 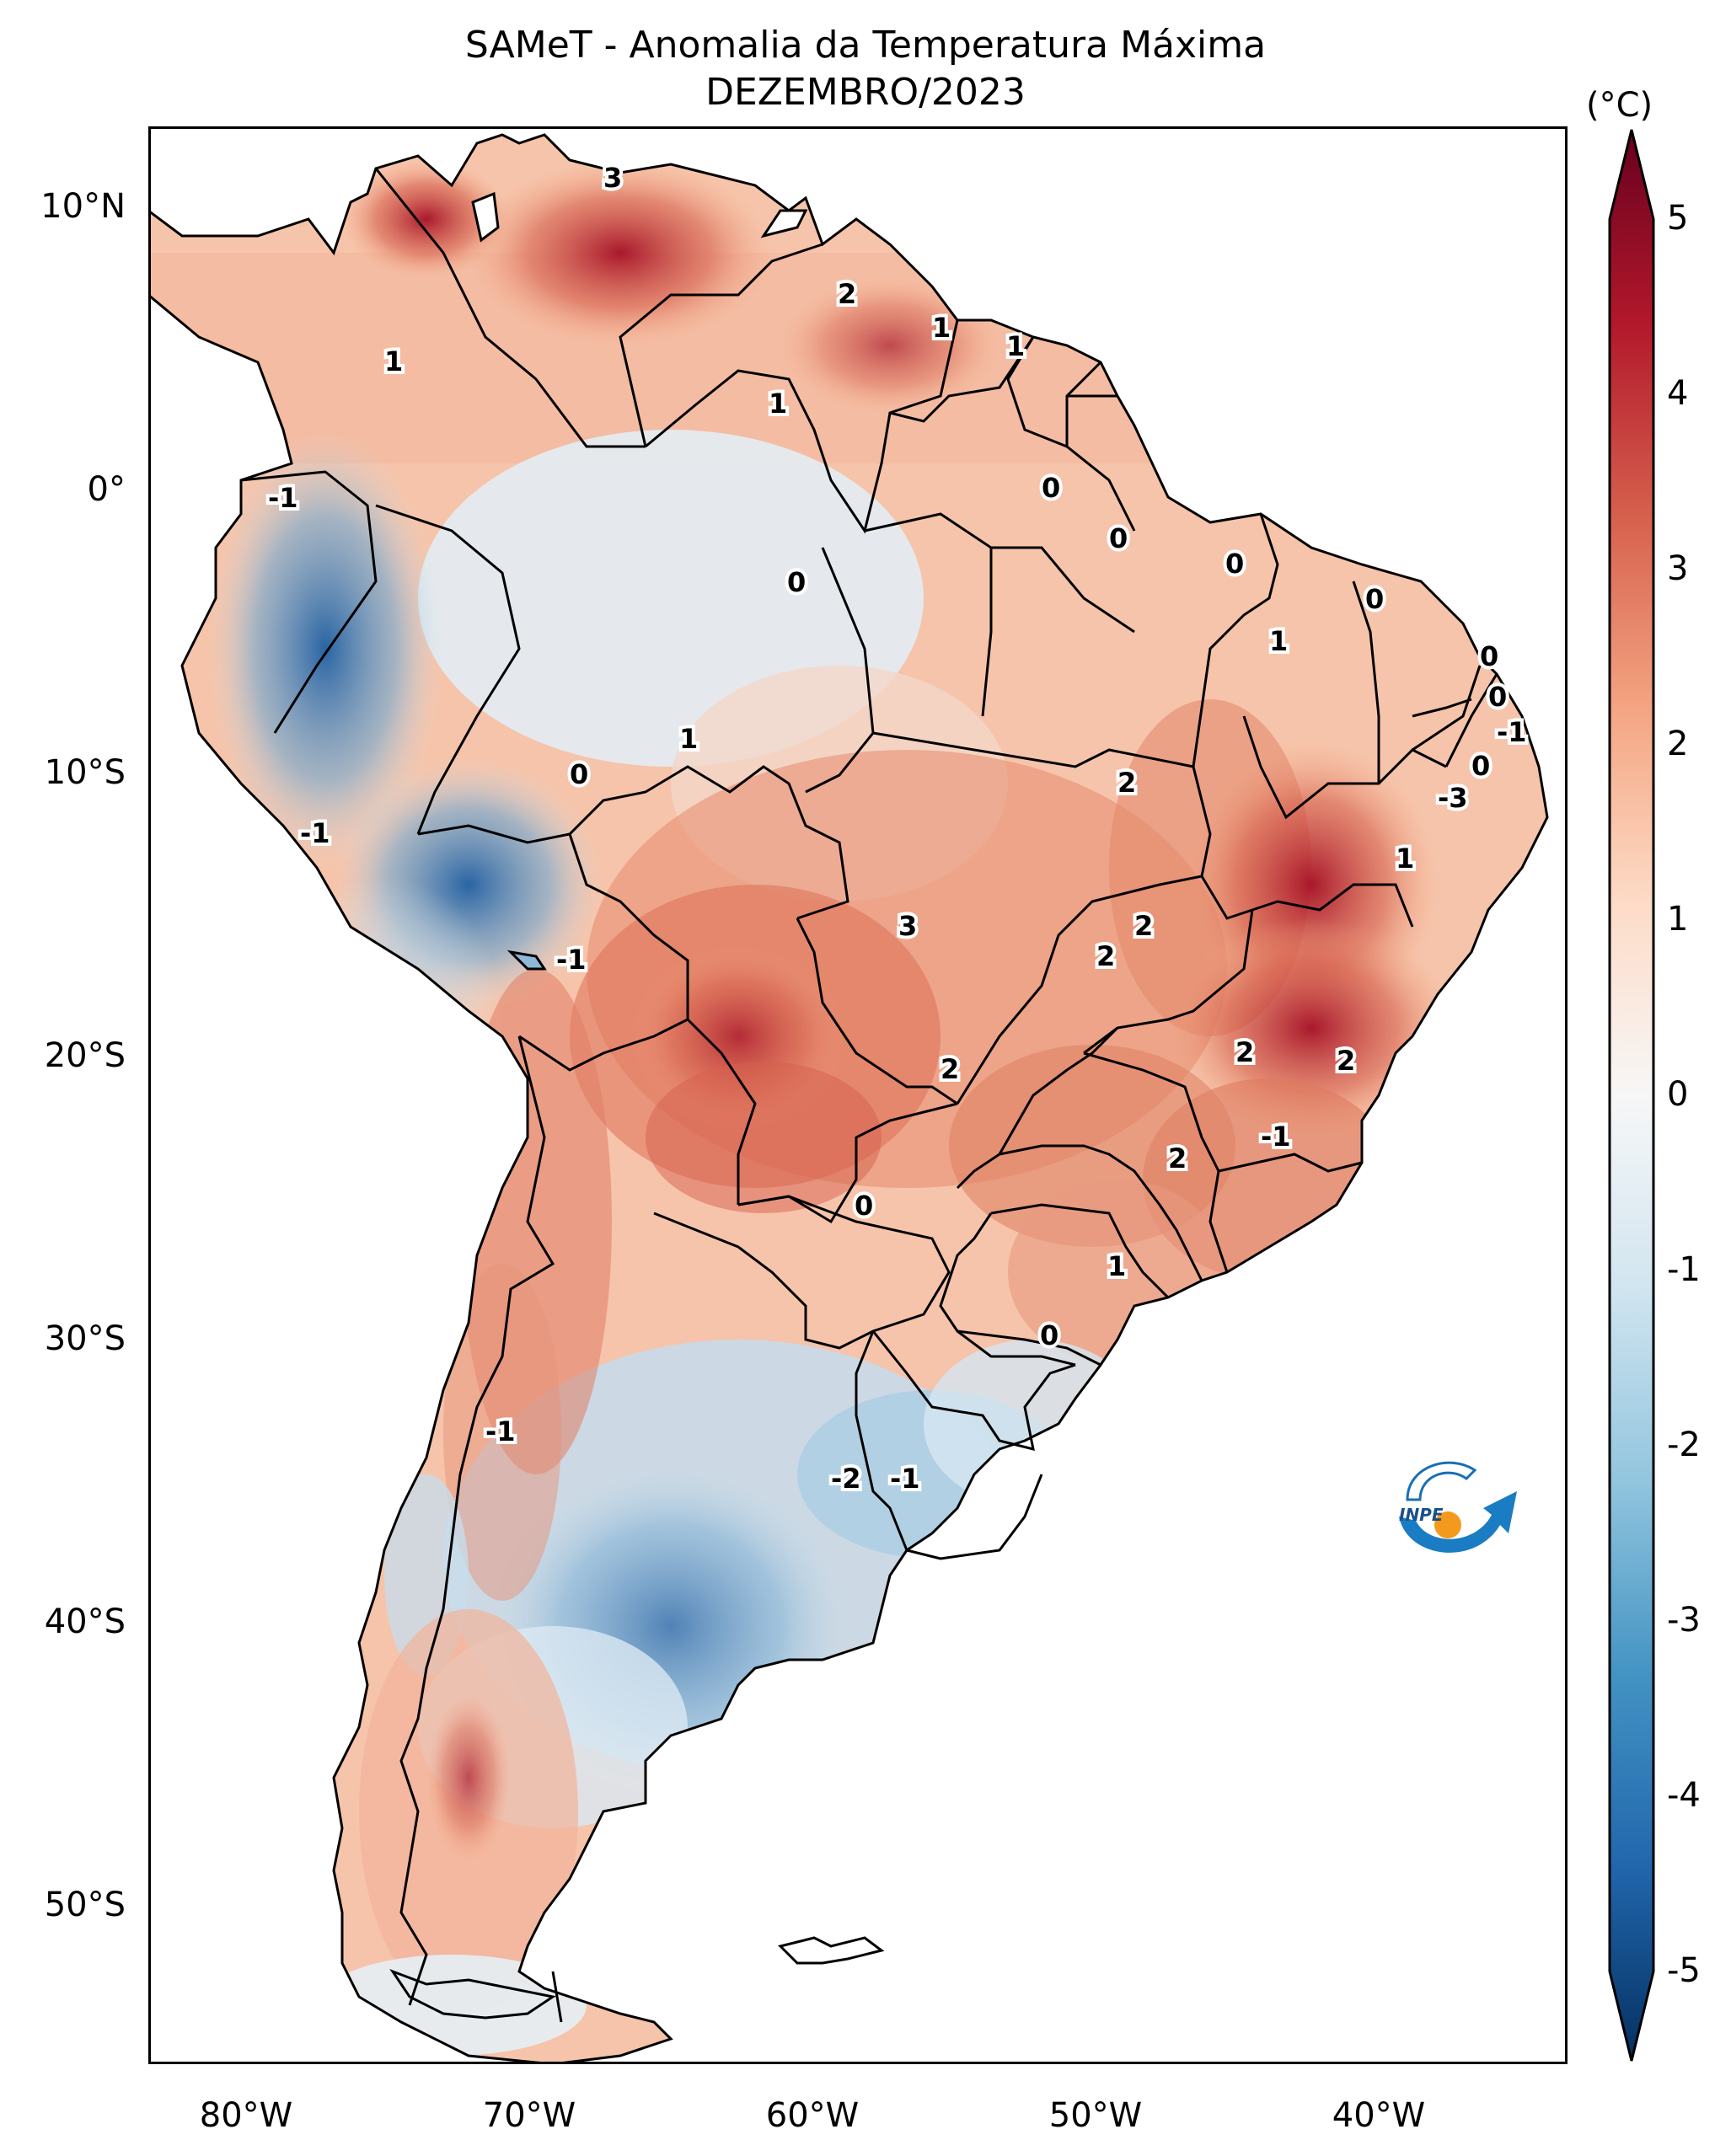 What do you see at coordinates (106, 489) in the screenshot?
I see `y-tick-label: 0°` at bounding box center [106, 489].